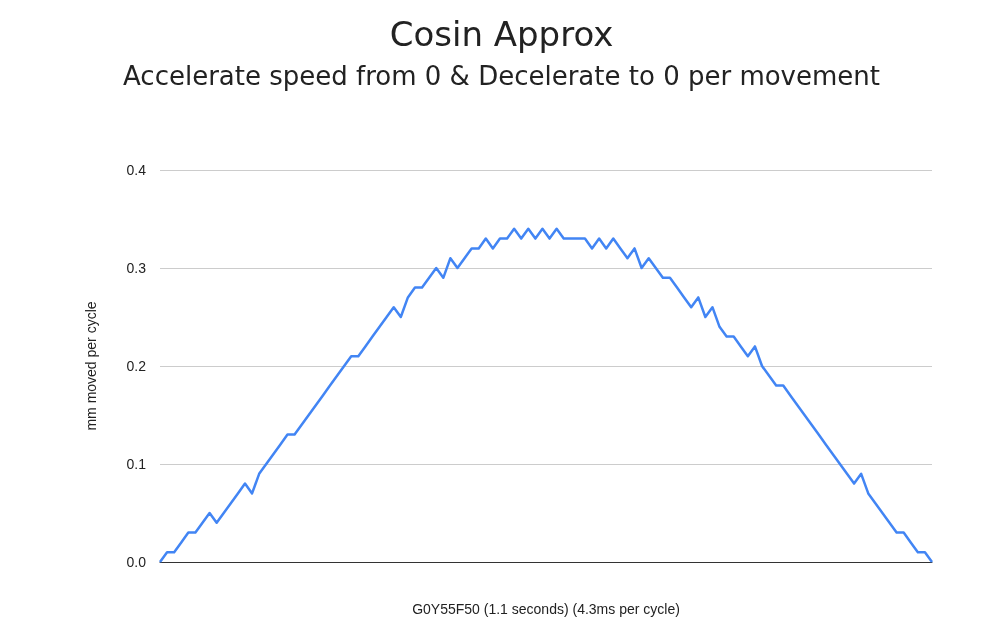 This screenshot has height=621, width=1003. Describe the element at coordinates (136, 366) in the screenshot. I see `y-tick-label: 0.2` at that location.